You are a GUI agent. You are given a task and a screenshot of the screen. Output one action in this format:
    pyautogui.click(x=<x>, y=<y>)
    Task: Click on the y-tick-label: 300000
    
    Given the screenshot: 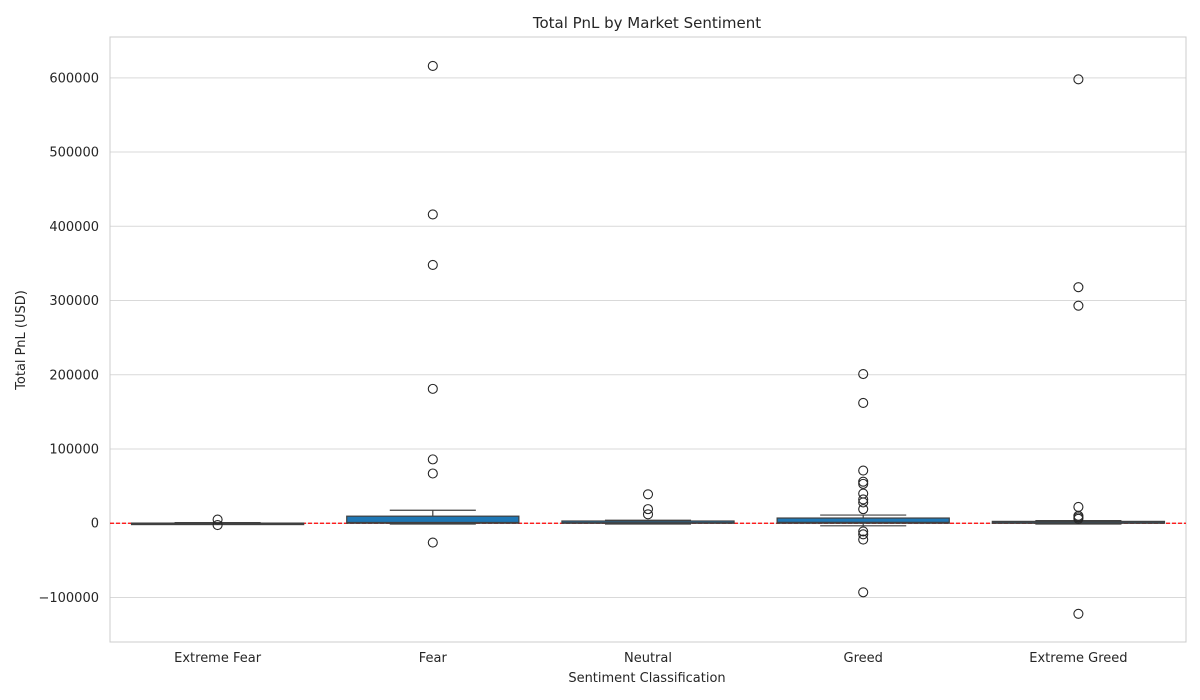 What is the action you would take?
    pyautogui.click(x=74, y=301)
    